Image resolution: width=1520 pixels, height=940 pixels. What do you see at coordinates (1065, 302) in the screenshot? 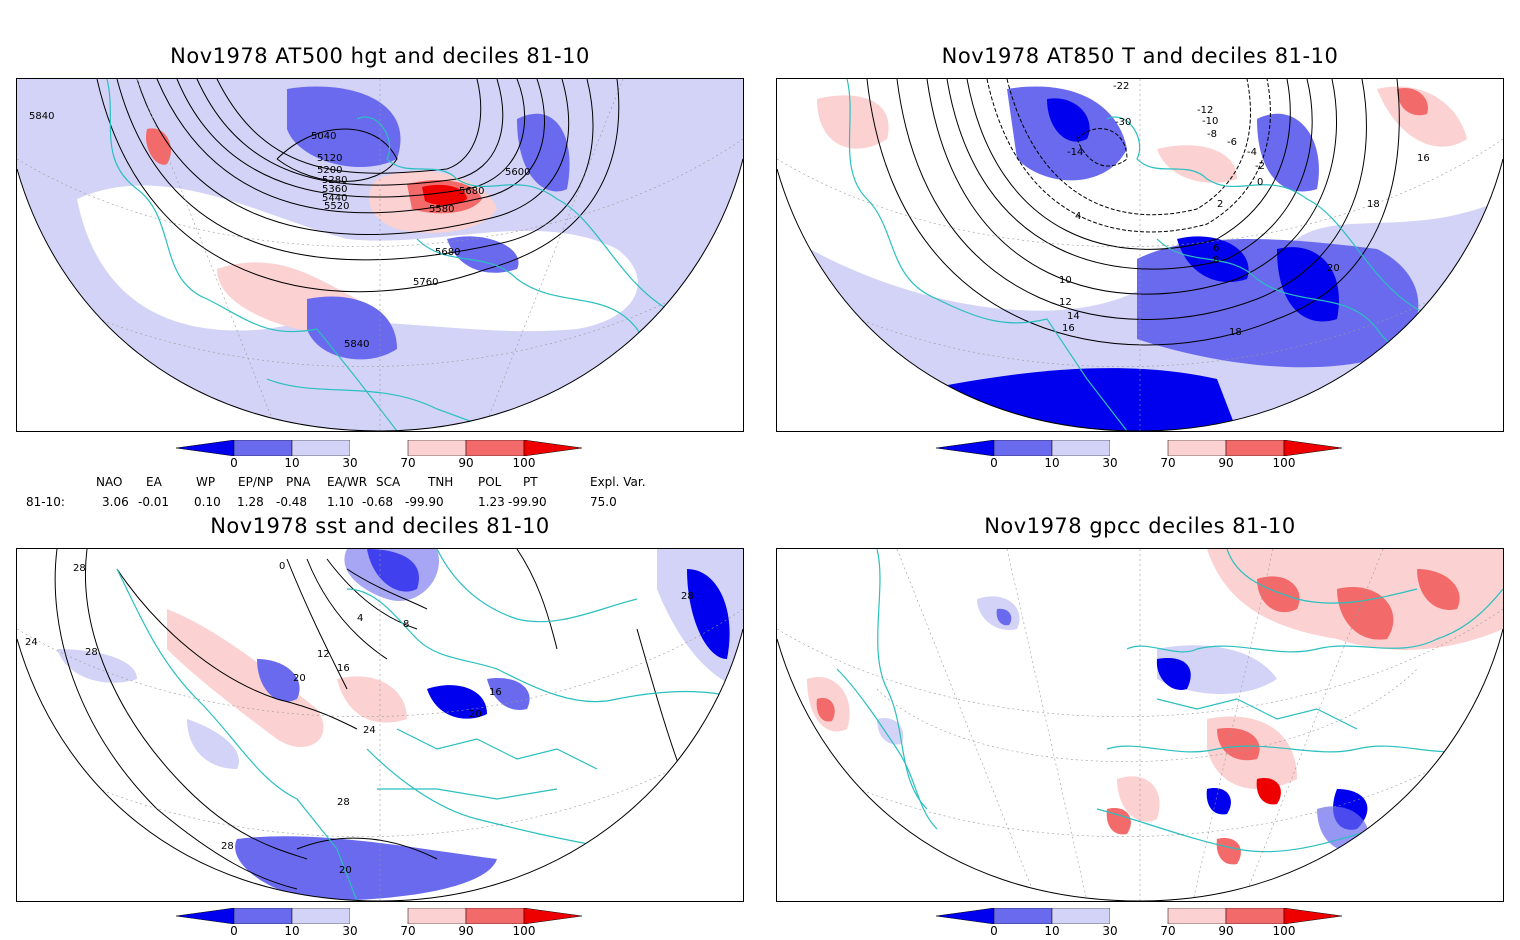
I see `contour-label: 12` at bounding box center [1065, 302].